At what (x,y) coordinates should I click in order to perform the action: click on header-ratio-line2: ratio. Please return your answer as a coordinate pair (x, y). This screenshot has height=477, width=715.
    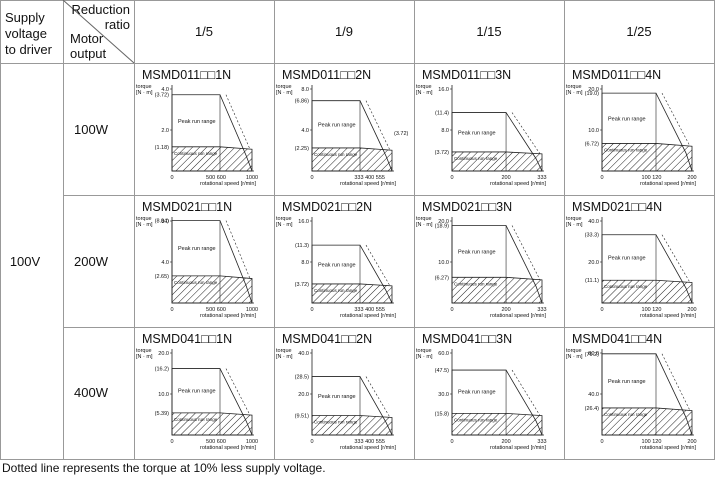
    Looking at the image, I should click on (117, 24).